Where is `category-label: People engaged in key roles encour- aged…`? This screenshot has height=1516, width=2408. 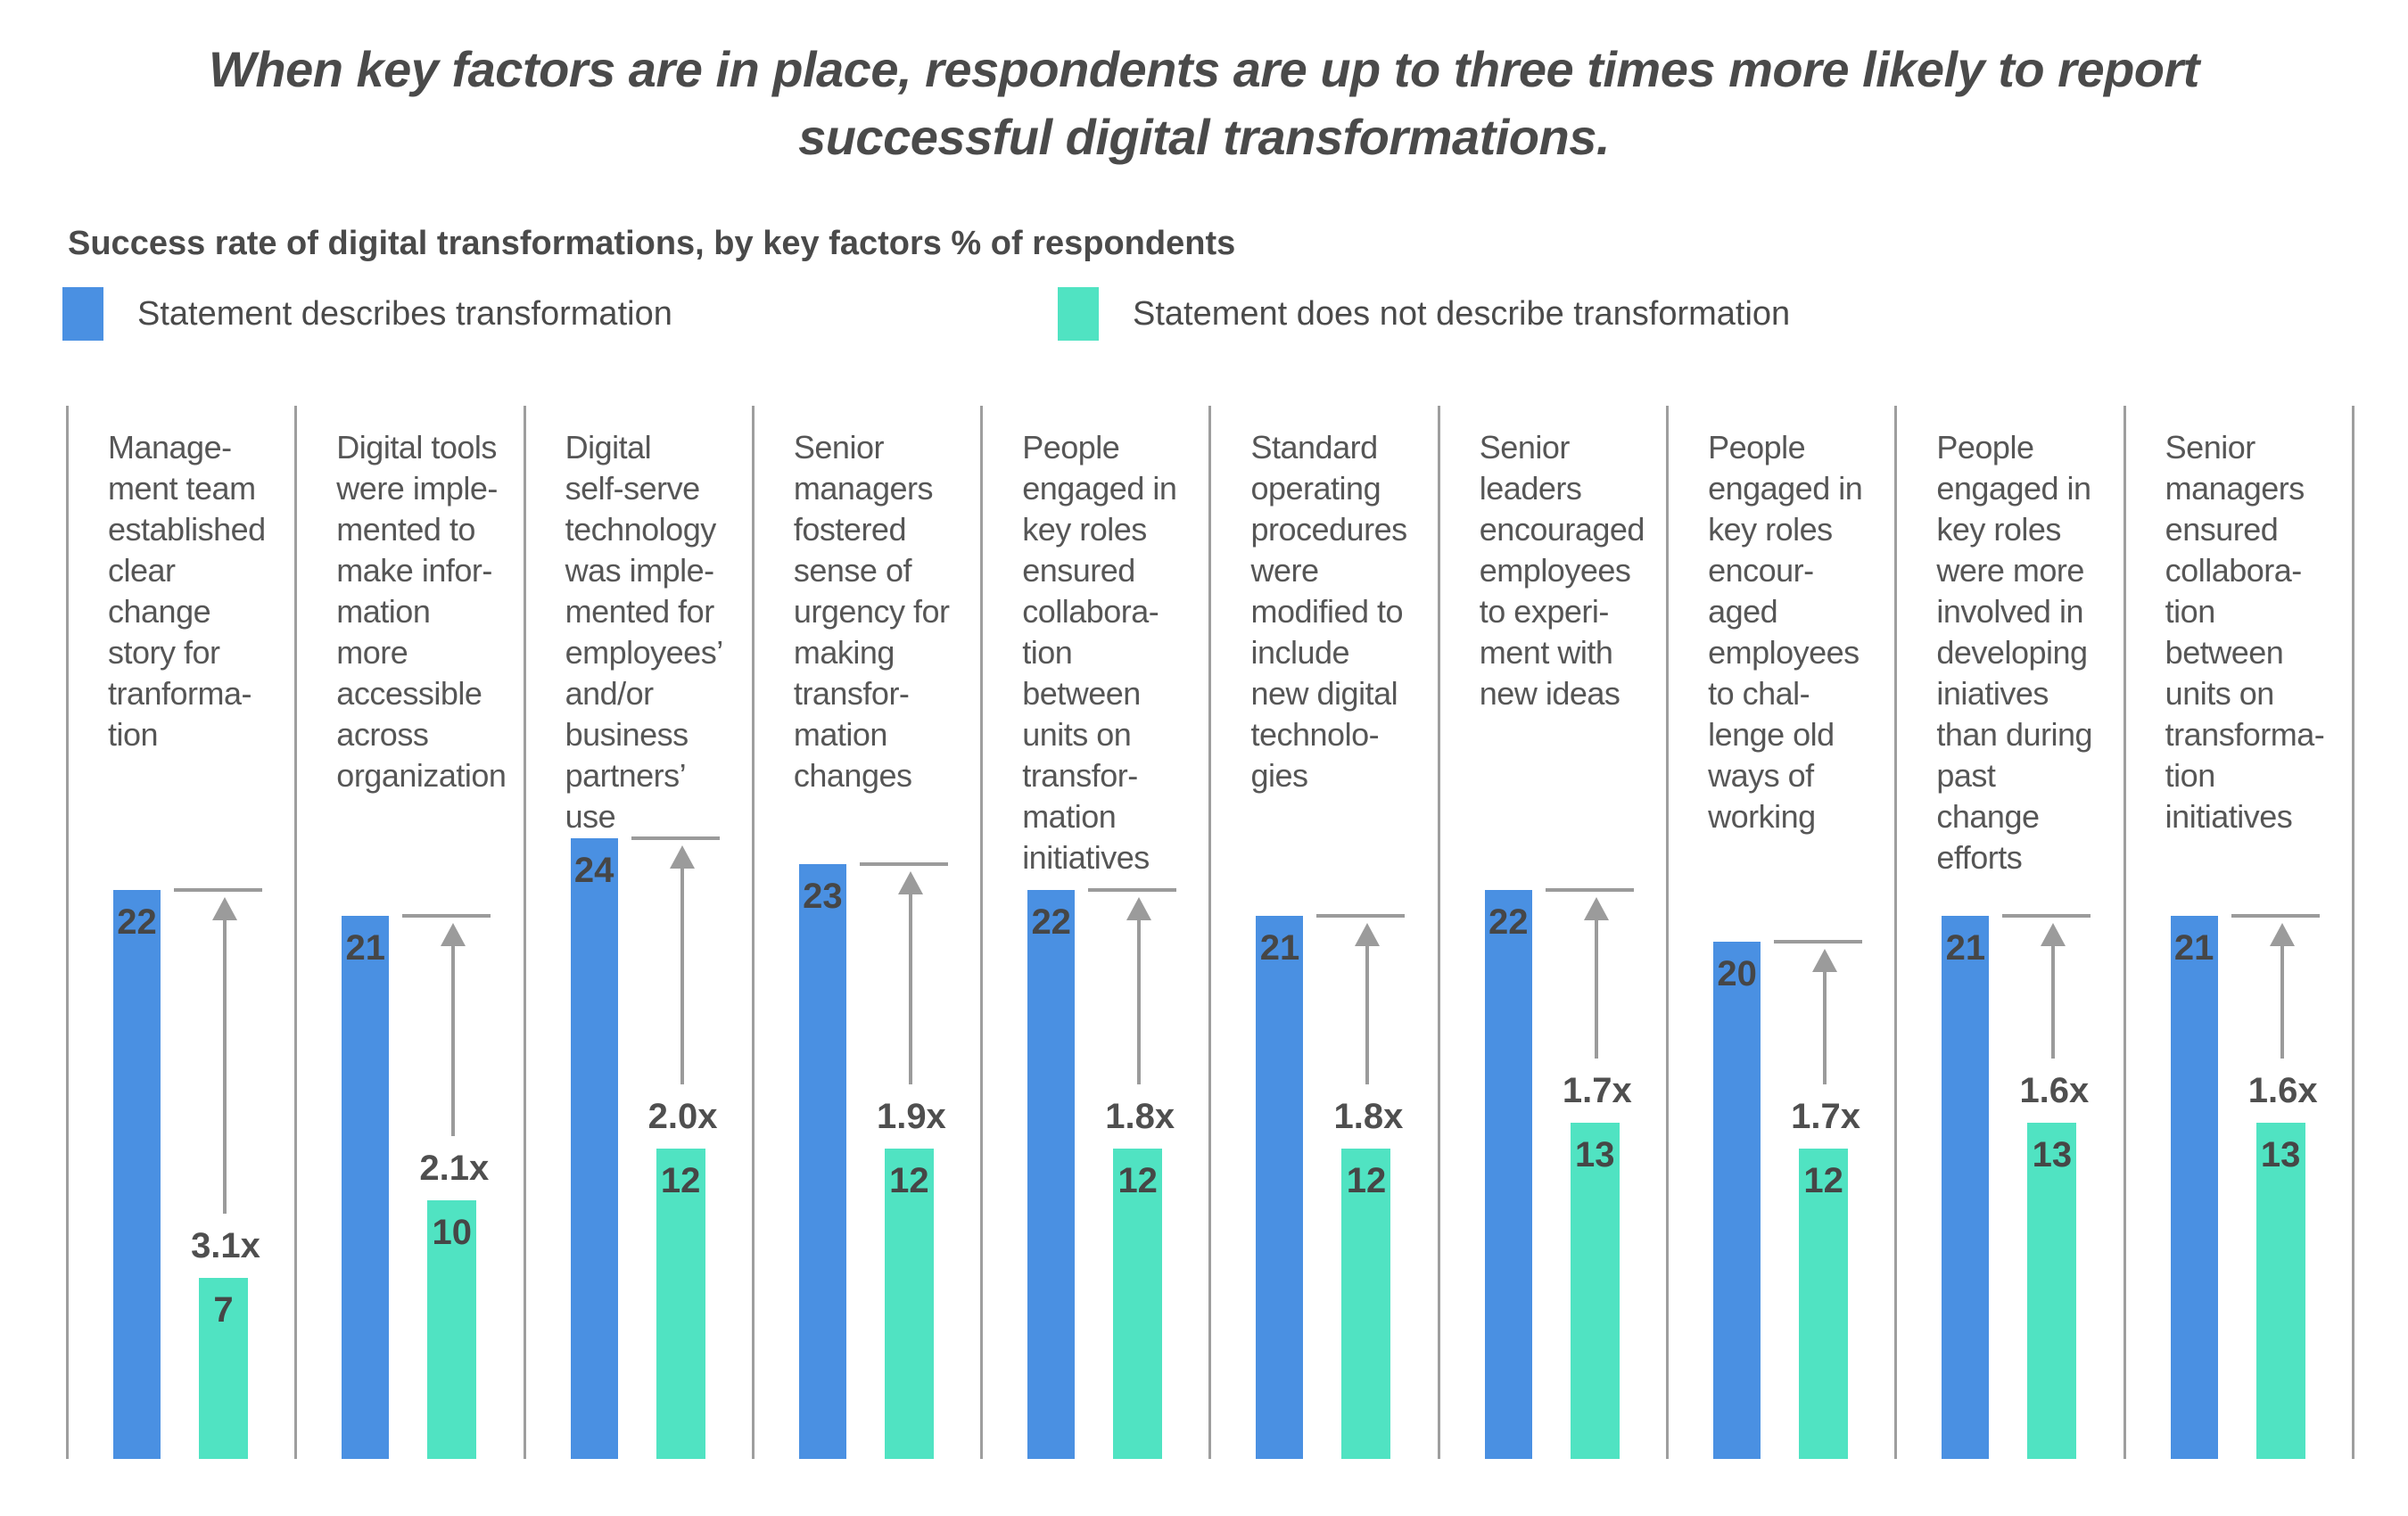
category-label: People engaged in key roles encour- aged… is located at coordinates (1785, 632).